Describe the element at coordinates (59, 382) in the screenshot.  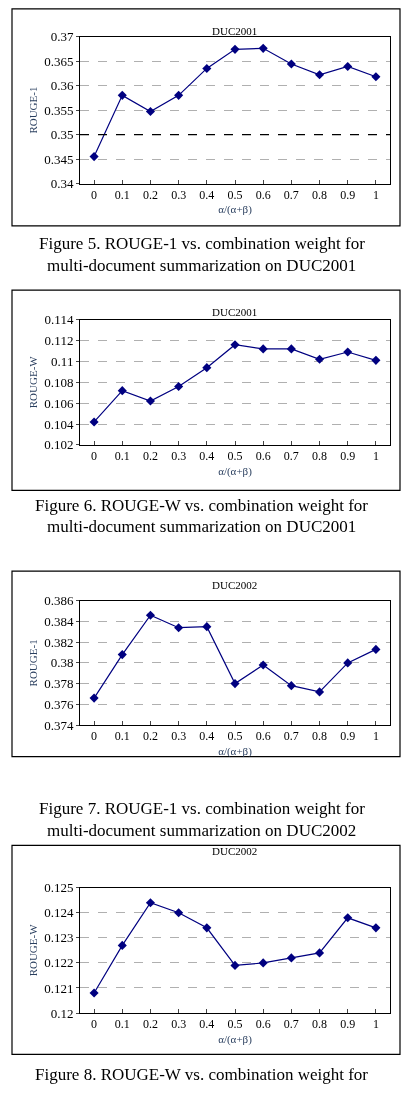
I see `y-tick-label: 0.108` at that location.